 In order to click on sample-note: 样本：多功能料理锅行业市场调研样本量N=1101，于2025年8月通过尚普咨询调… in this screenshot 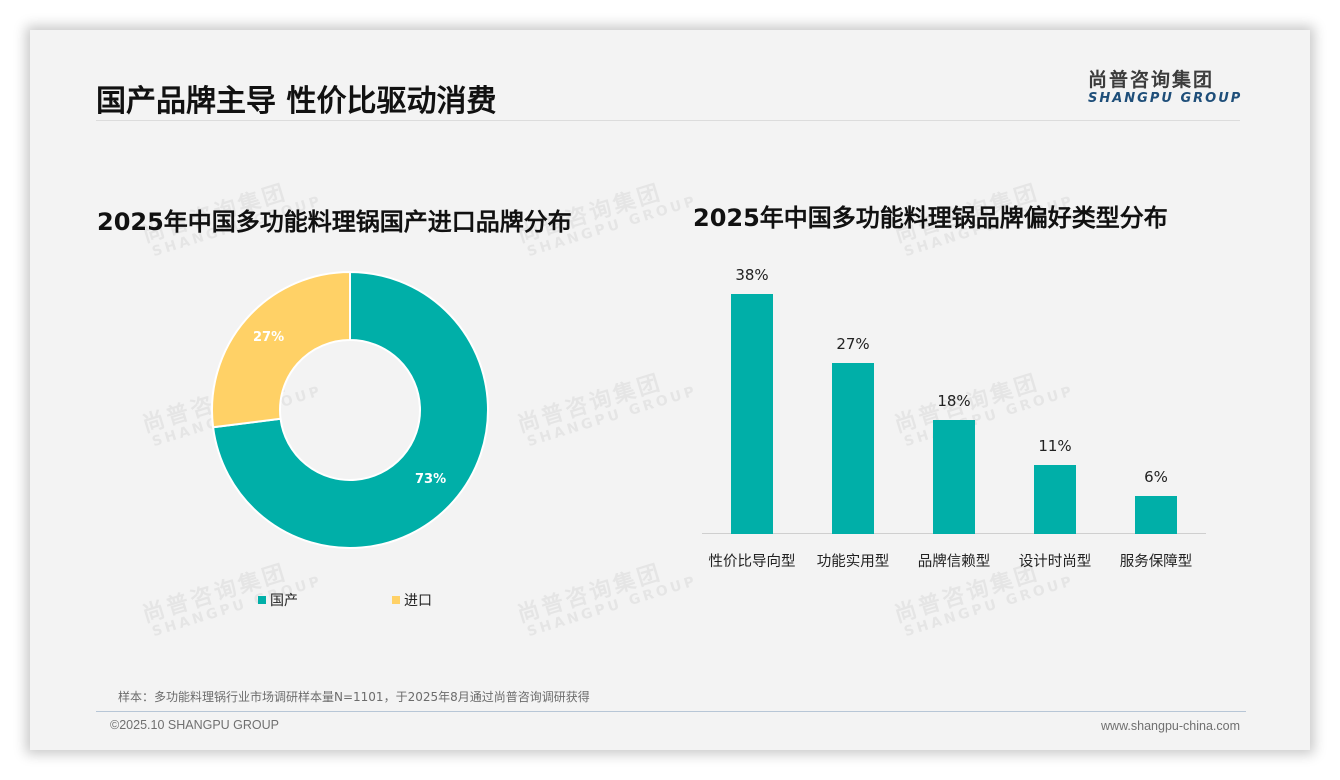, I will do `click(354, 697)`.